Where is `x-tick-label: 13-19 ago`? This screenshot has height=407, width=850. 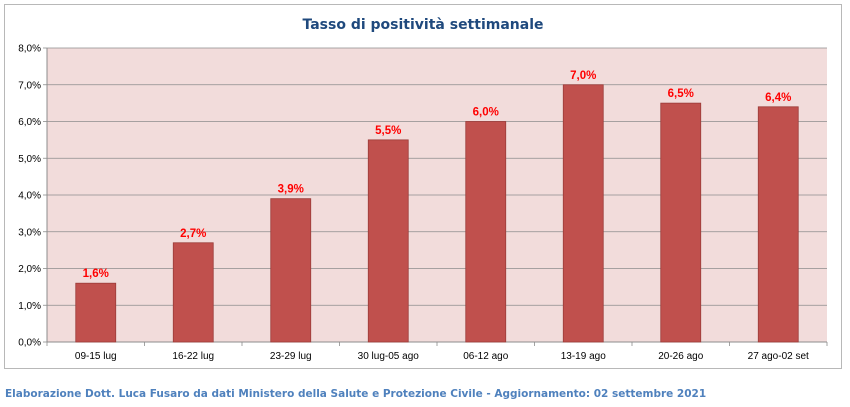 x-tick-label: 13-19 ago is located at coordinates (583, 356).